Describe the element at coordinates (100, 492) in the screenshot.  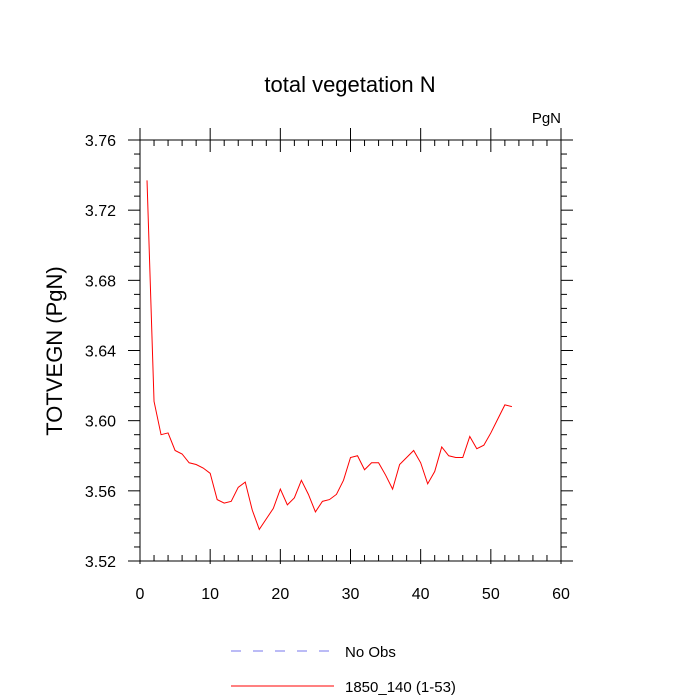
I see `y-tick-label: 3.56` at that location.